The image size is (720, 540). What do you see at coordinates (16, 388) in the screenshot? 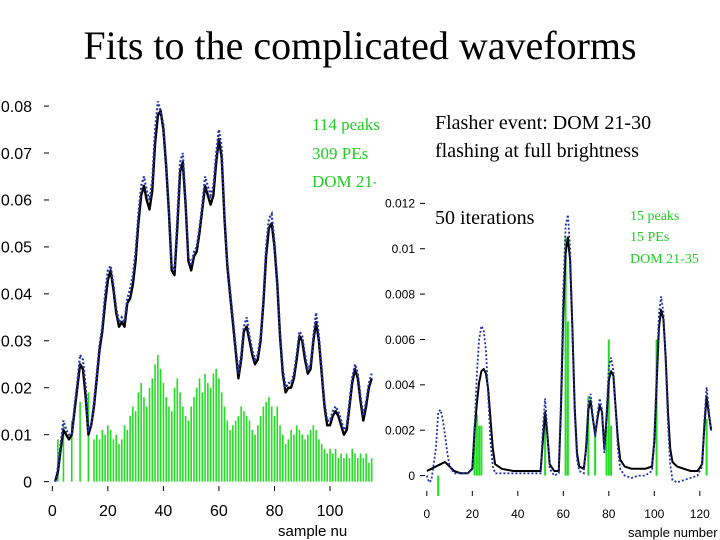
I see `left-ytick-label-2: 0.02` at bounding box center [16, 388].